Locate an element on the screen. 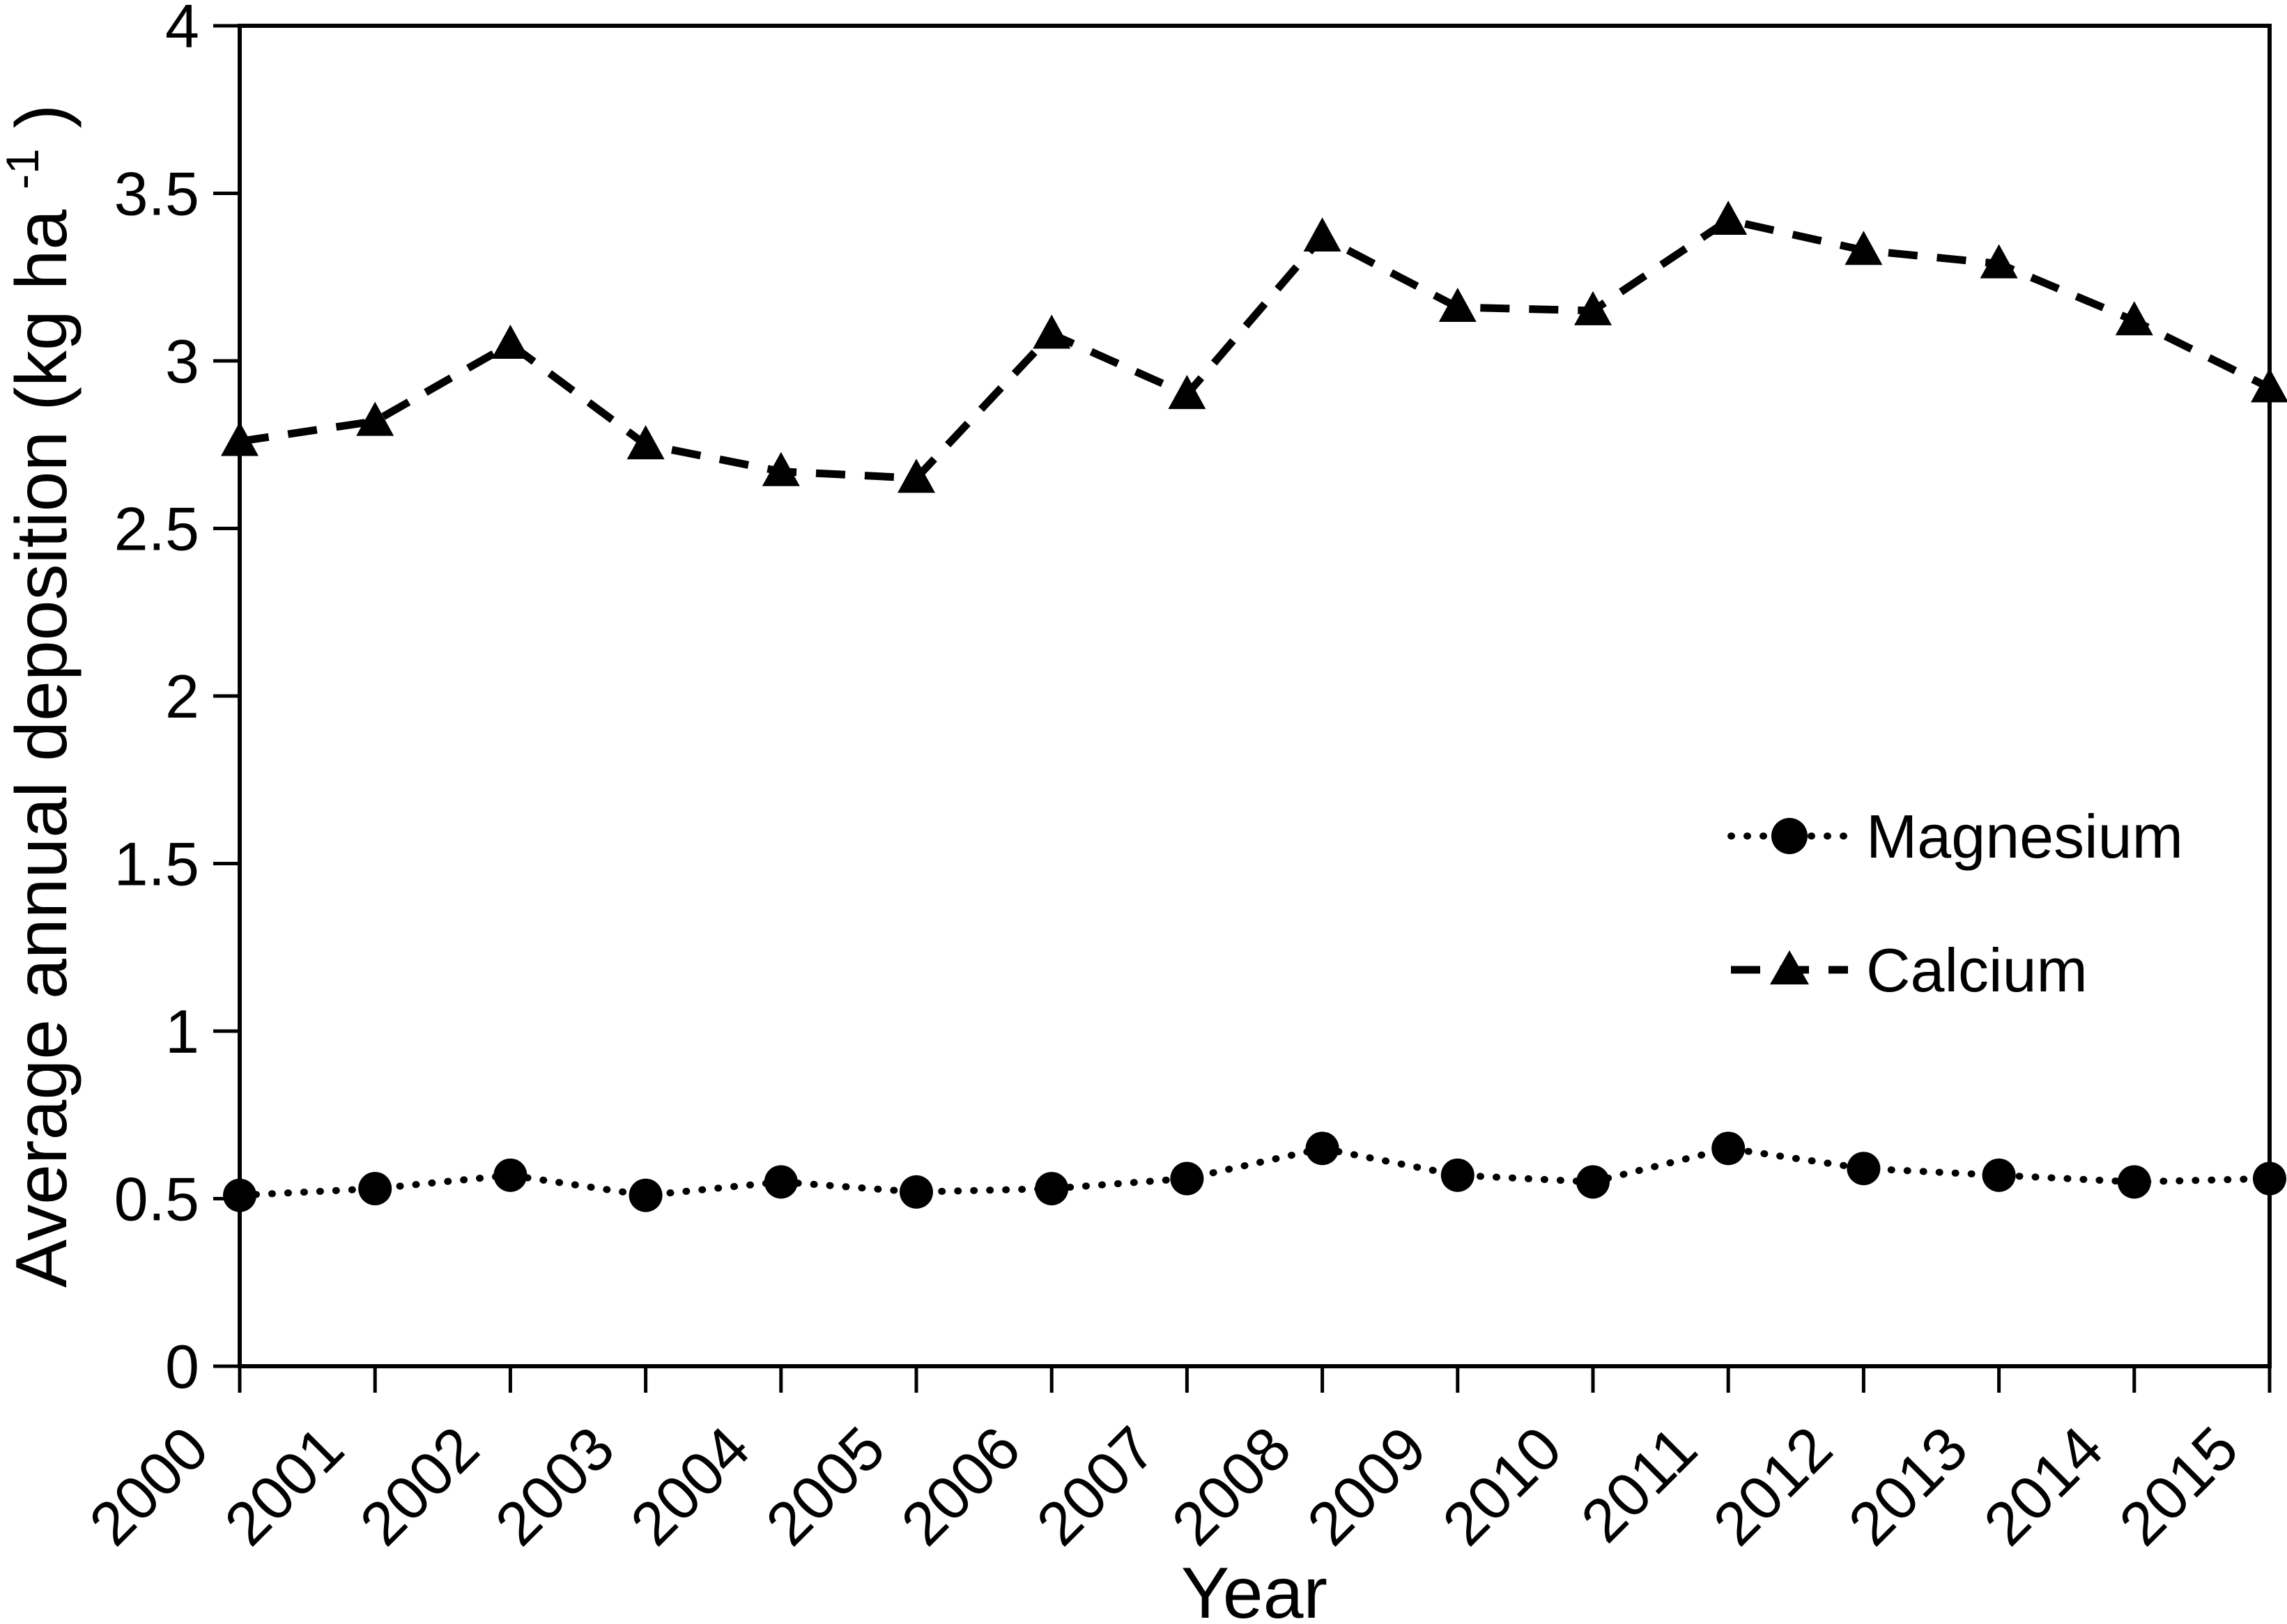 The width and height of the screenshot is (2287, 1624). x-tick-label-2012: 2012 is located at coordinates (1772, 1485).